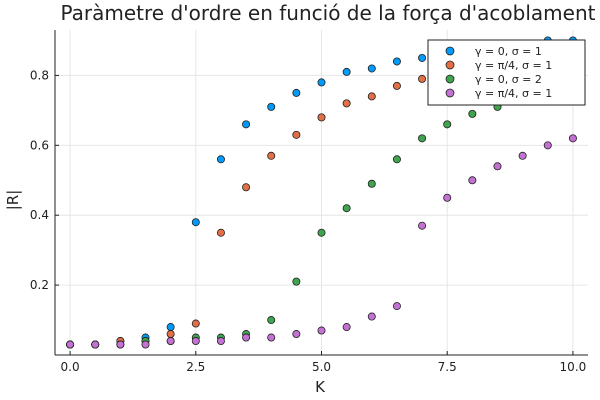  I want to click on x-tick-label: 7.5, so click(447, 367).